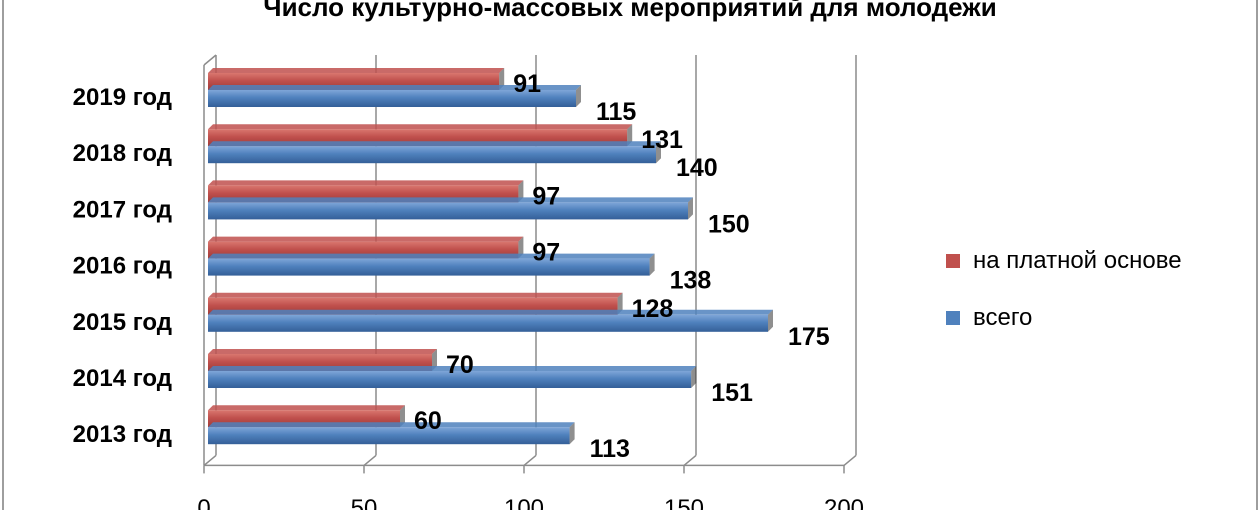 Image resolution: width=1260 pixels, height=510 pixels. I want to click on x-tick-label: 150, so click(684, 502).